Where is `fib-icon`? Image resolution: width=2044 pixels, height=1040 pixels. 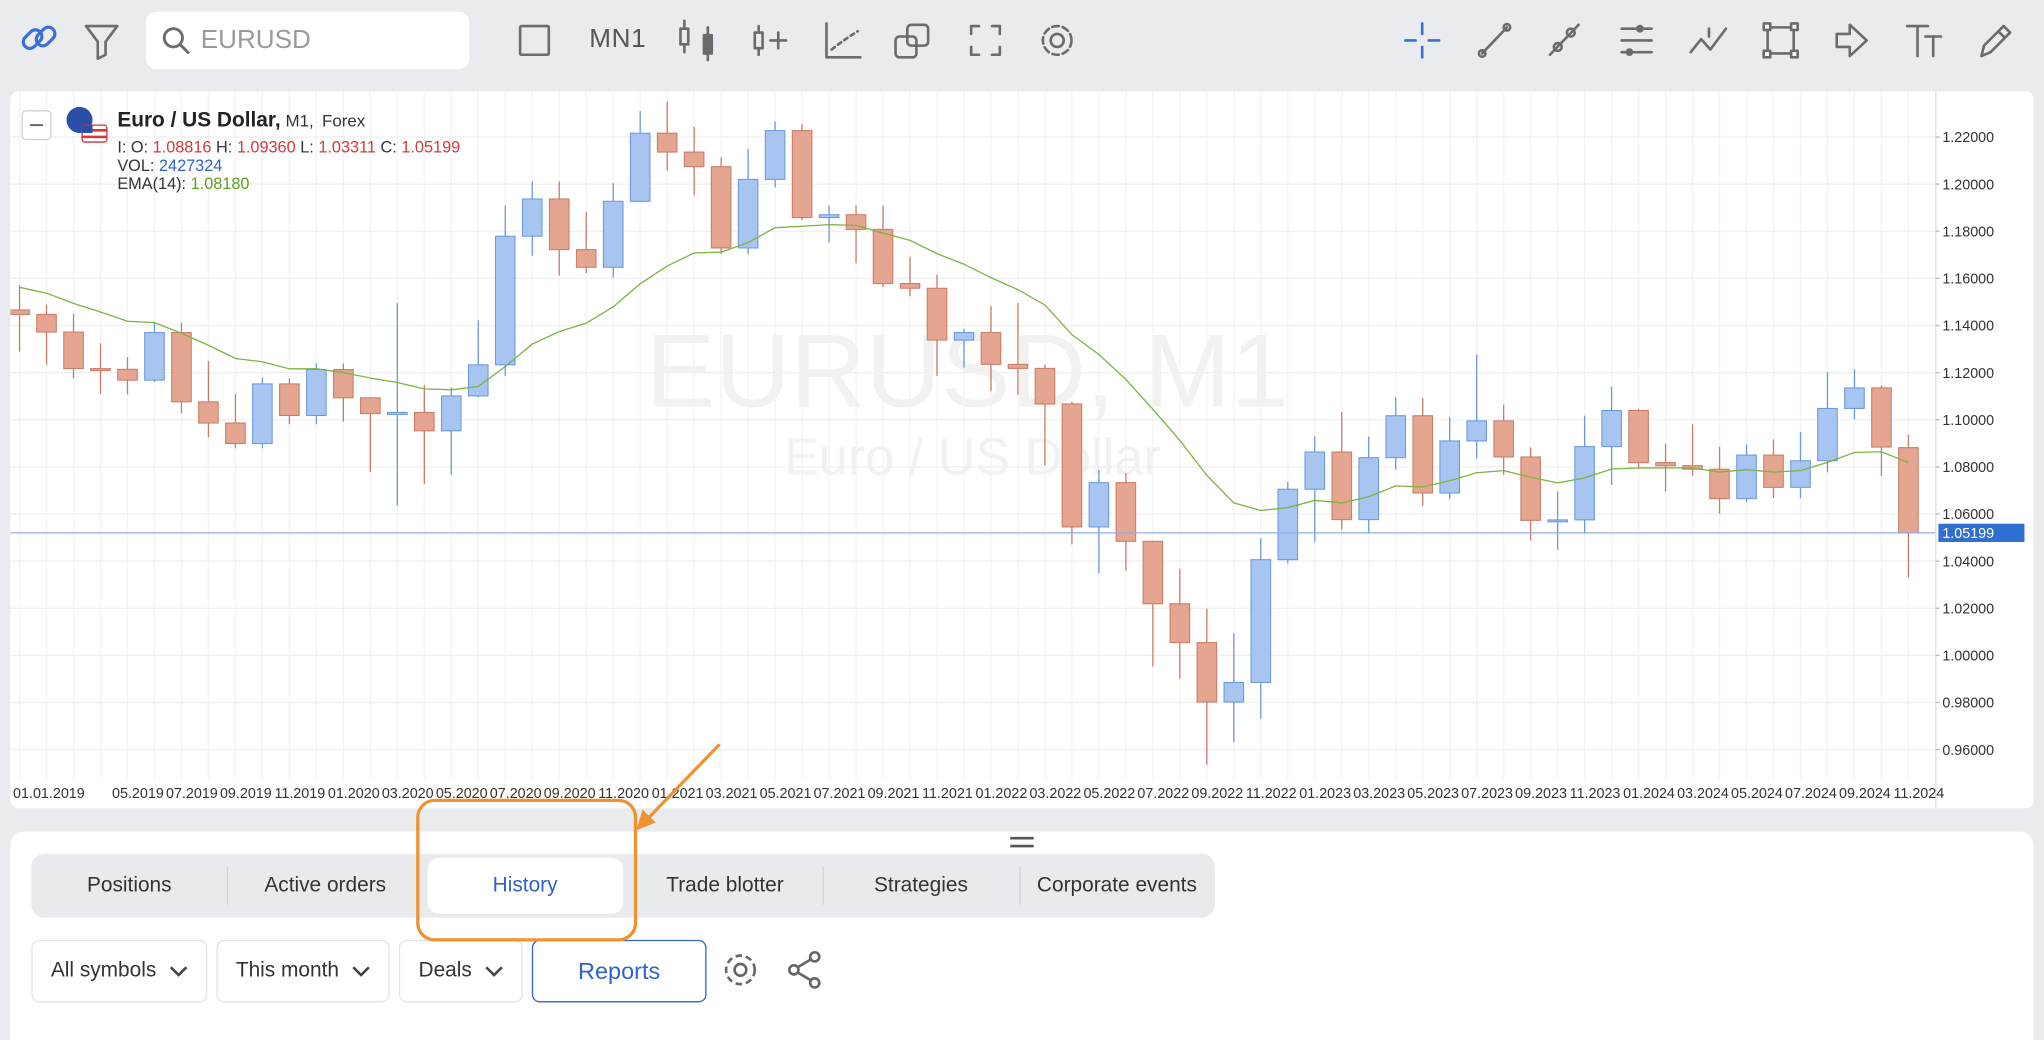
fib-icon is located at coordinates (1636, 40).